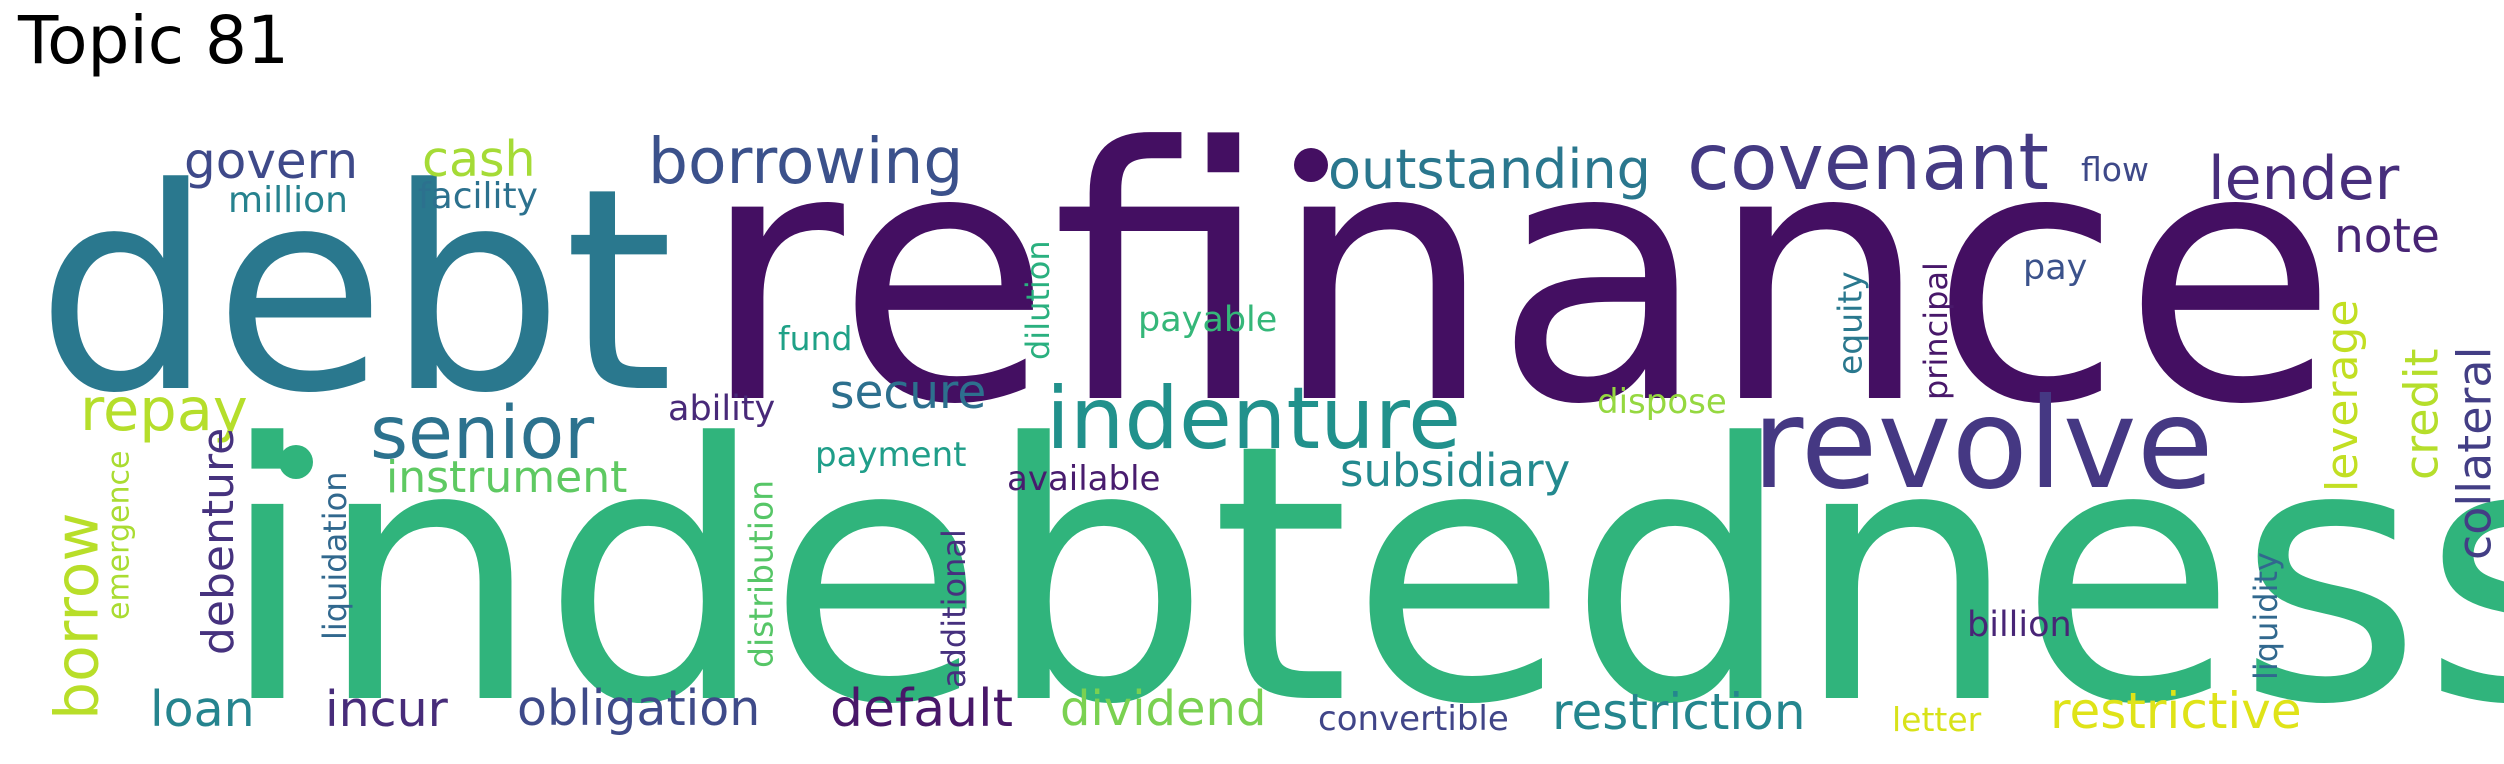 The height and width of the screenshot is (764, 2504). Describe the element at coordinates (2387, 236) in the screenshot. I see `word-note: note` at that location.